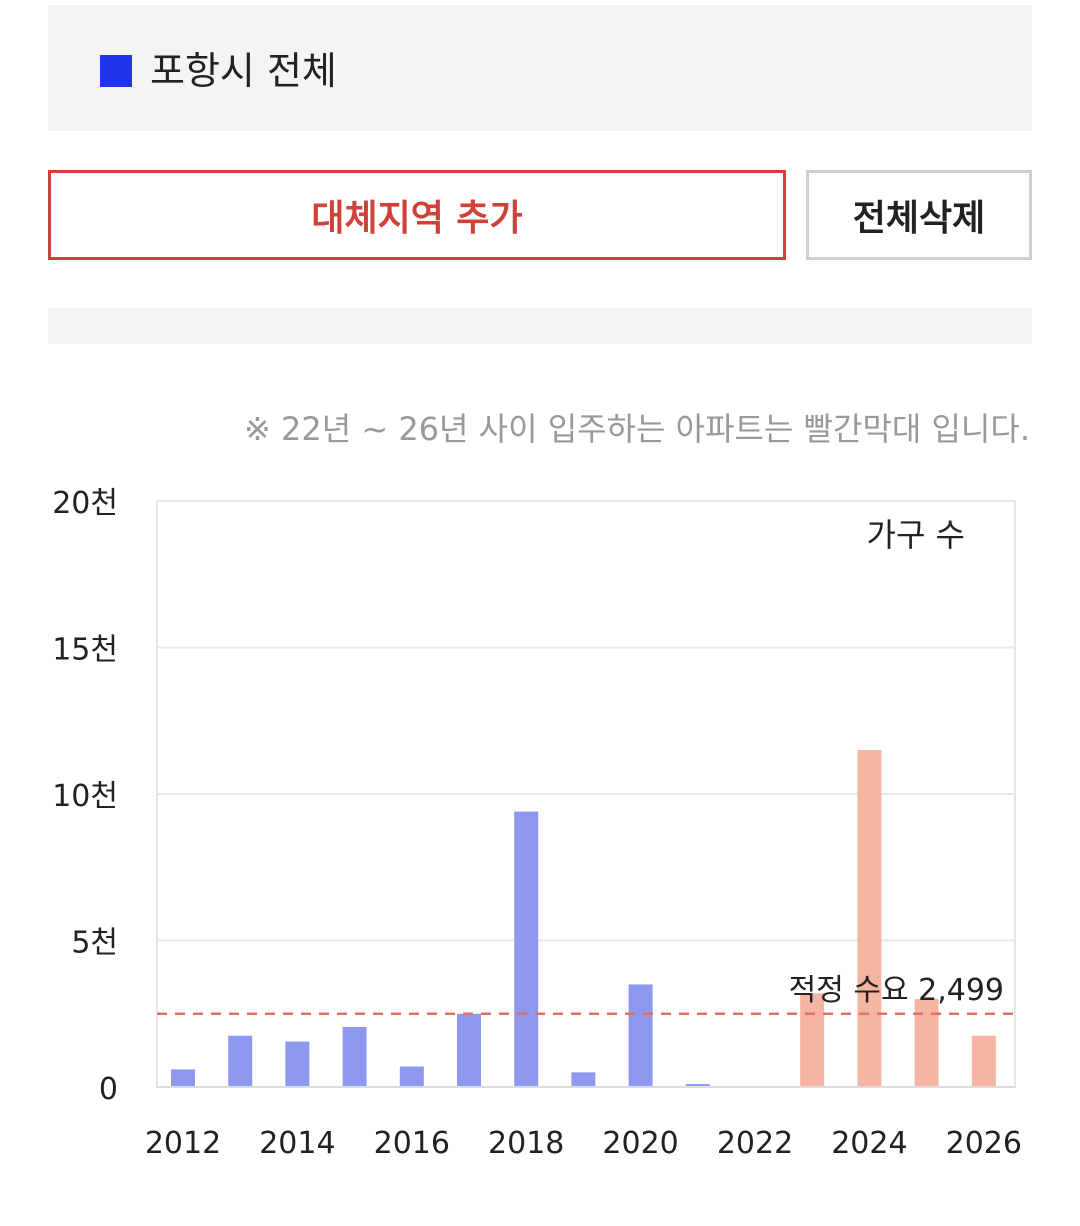 This screenshot has height=1226, width=1080. Describe the element at coordinates (116, 71) in the screenshot. I see `region-color-swatch` at that location.